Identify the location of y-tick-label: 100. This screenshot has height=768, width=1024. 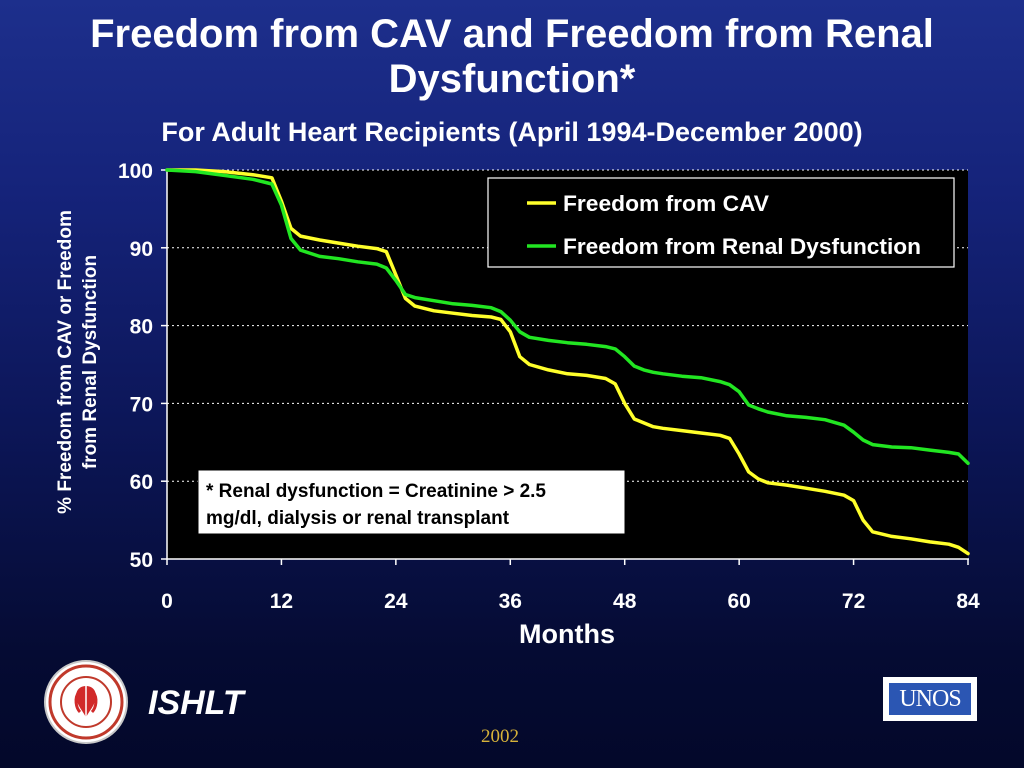
(135, 171).